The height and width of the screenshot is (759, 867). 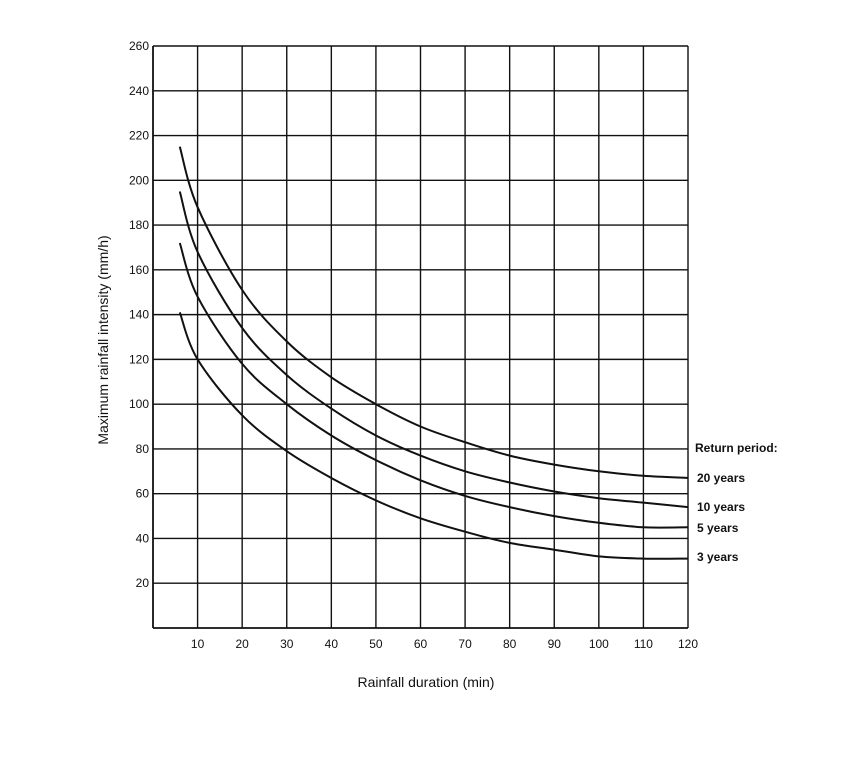 What do you see at coordinates (139, 404) in the screenshot?
I see `y-tick-label: 100` at bounding box center [139, 404].